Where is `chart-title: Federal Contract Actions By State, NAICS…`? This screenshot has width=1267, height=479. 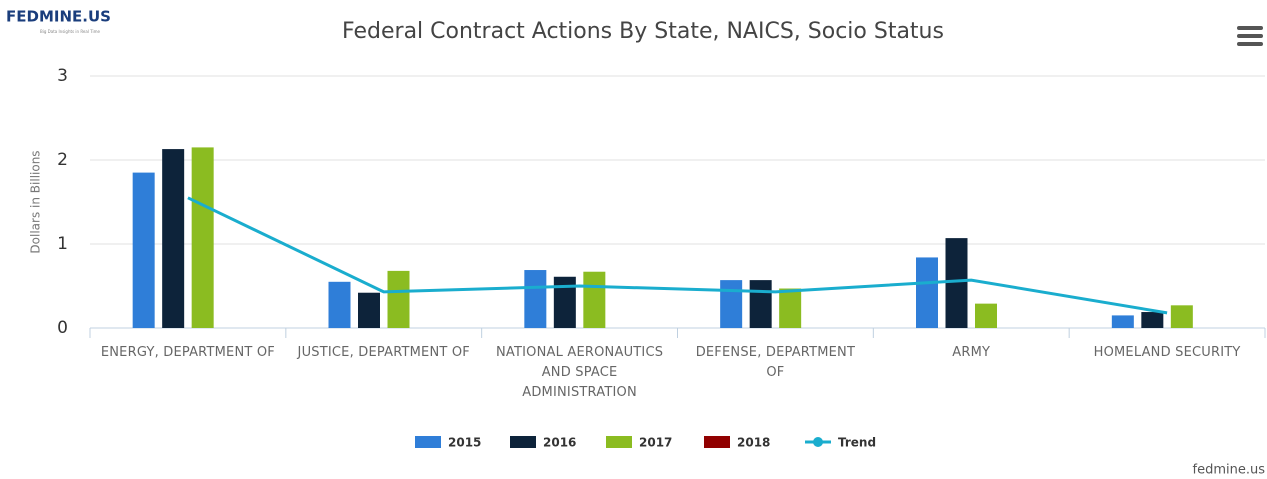 chart-title: Federal Contract Actions By State, NAICS… is located at coordinates (643, 31).